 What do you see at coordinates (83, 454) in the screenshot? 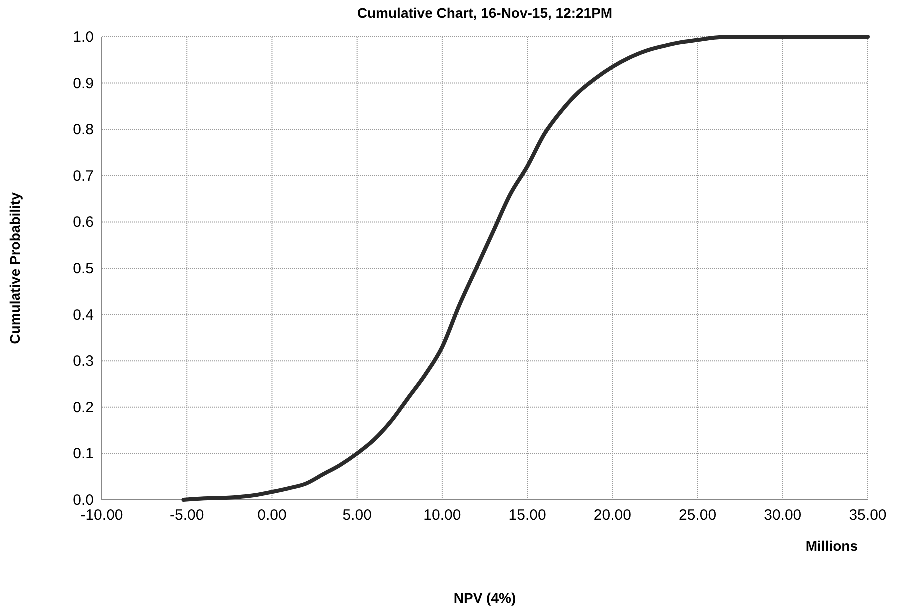
I see `y-tick-label: 0.1` at bounding box center [83, 454].